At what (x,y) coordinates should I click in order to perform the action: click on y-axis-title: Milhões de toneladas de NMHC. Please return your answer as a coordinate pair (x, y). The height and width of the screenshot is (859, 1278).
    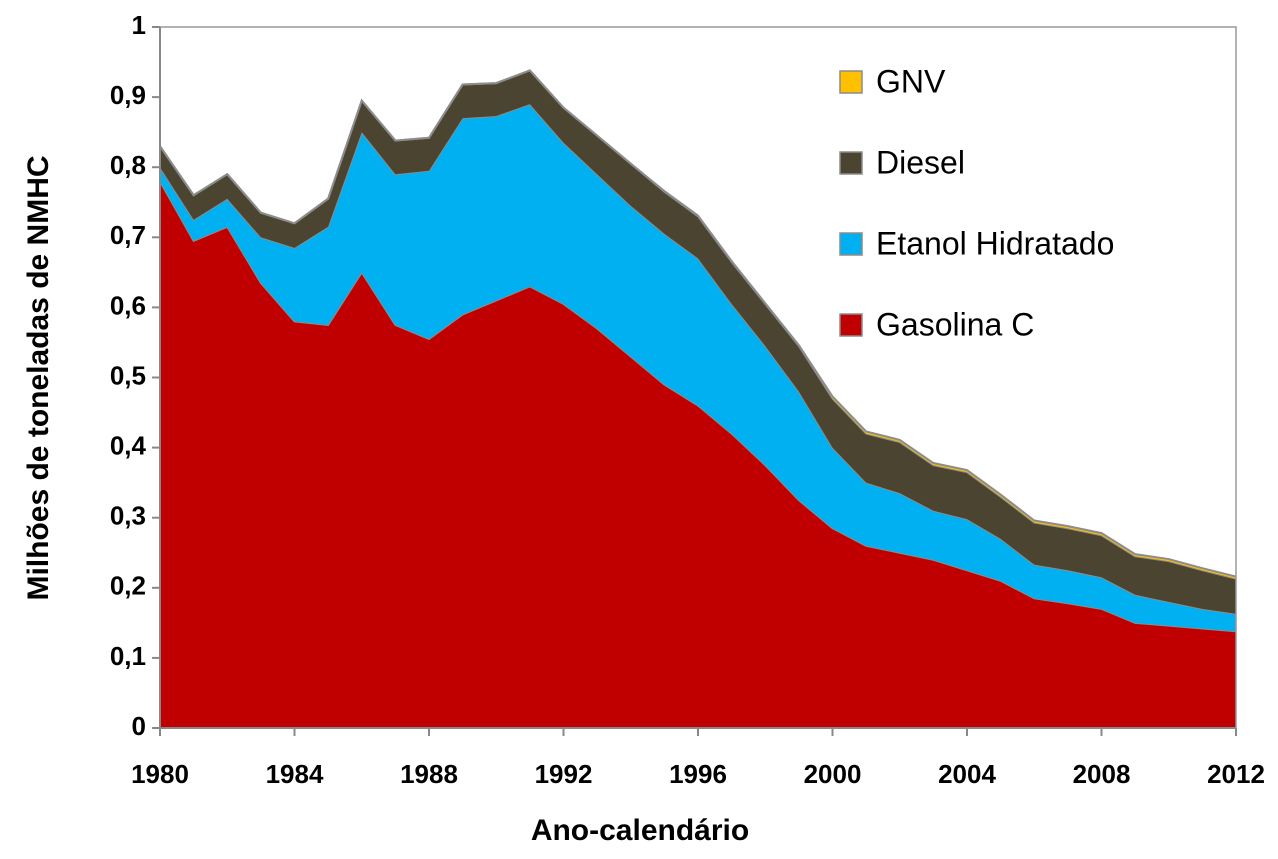
    Looking at the image, I should click on (38, 377).